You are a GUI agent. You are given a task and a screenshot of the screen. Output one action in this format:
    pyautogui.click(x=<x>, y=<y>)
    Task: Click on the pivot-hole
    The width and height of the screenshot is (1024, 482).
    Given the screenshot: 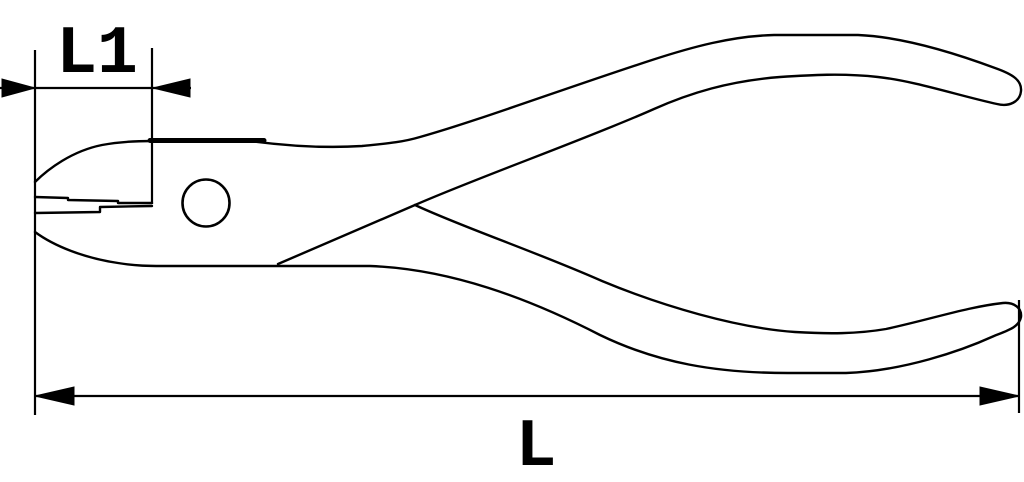 What is the action you would take?
    pyautogui.click(x=206, y=203)
    